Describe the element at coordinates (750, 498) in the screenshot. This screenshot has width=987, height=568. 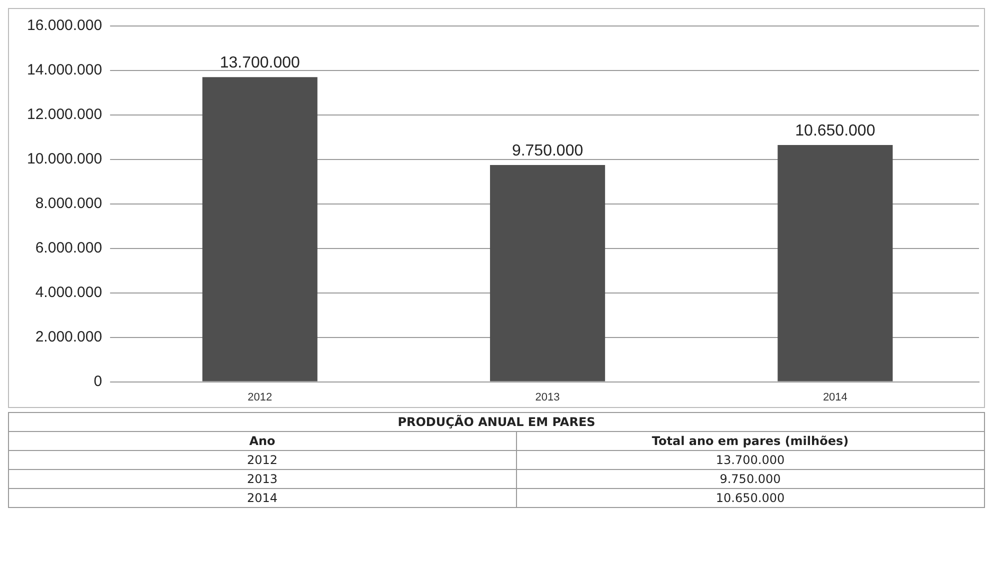
I see `text: 10.650.000` at that location.